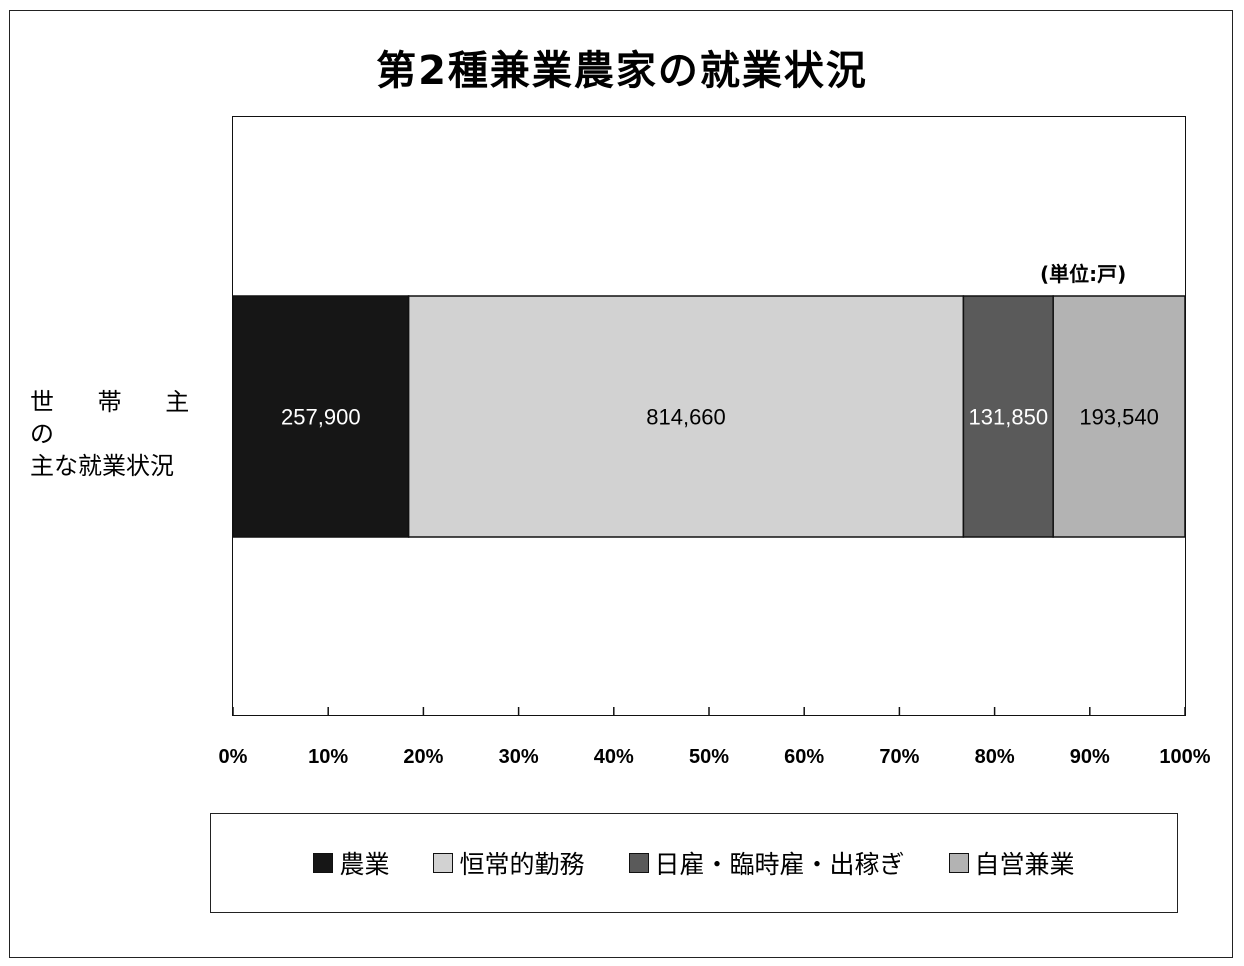 This screenshot has width=1244, height=966. I want to click on data-label-2: 131,850, so click(1009, 417).